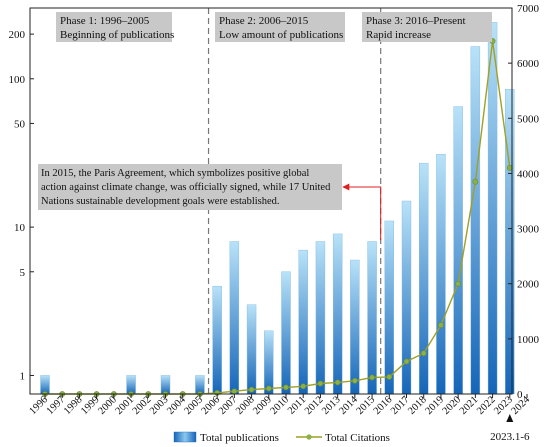 This screenshot has height=447, width=550. Describe the element at coordinates (228, 405) in the screenshot. I see `x-label-2007: 2007` at that location.